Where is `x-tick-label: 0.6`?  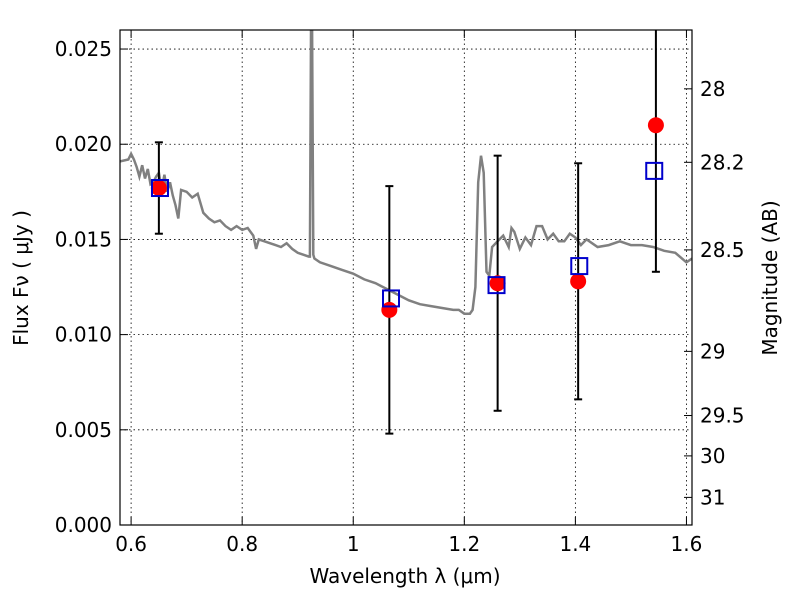
x-tick-label: 0.6 is located at coordinates (131, 544).